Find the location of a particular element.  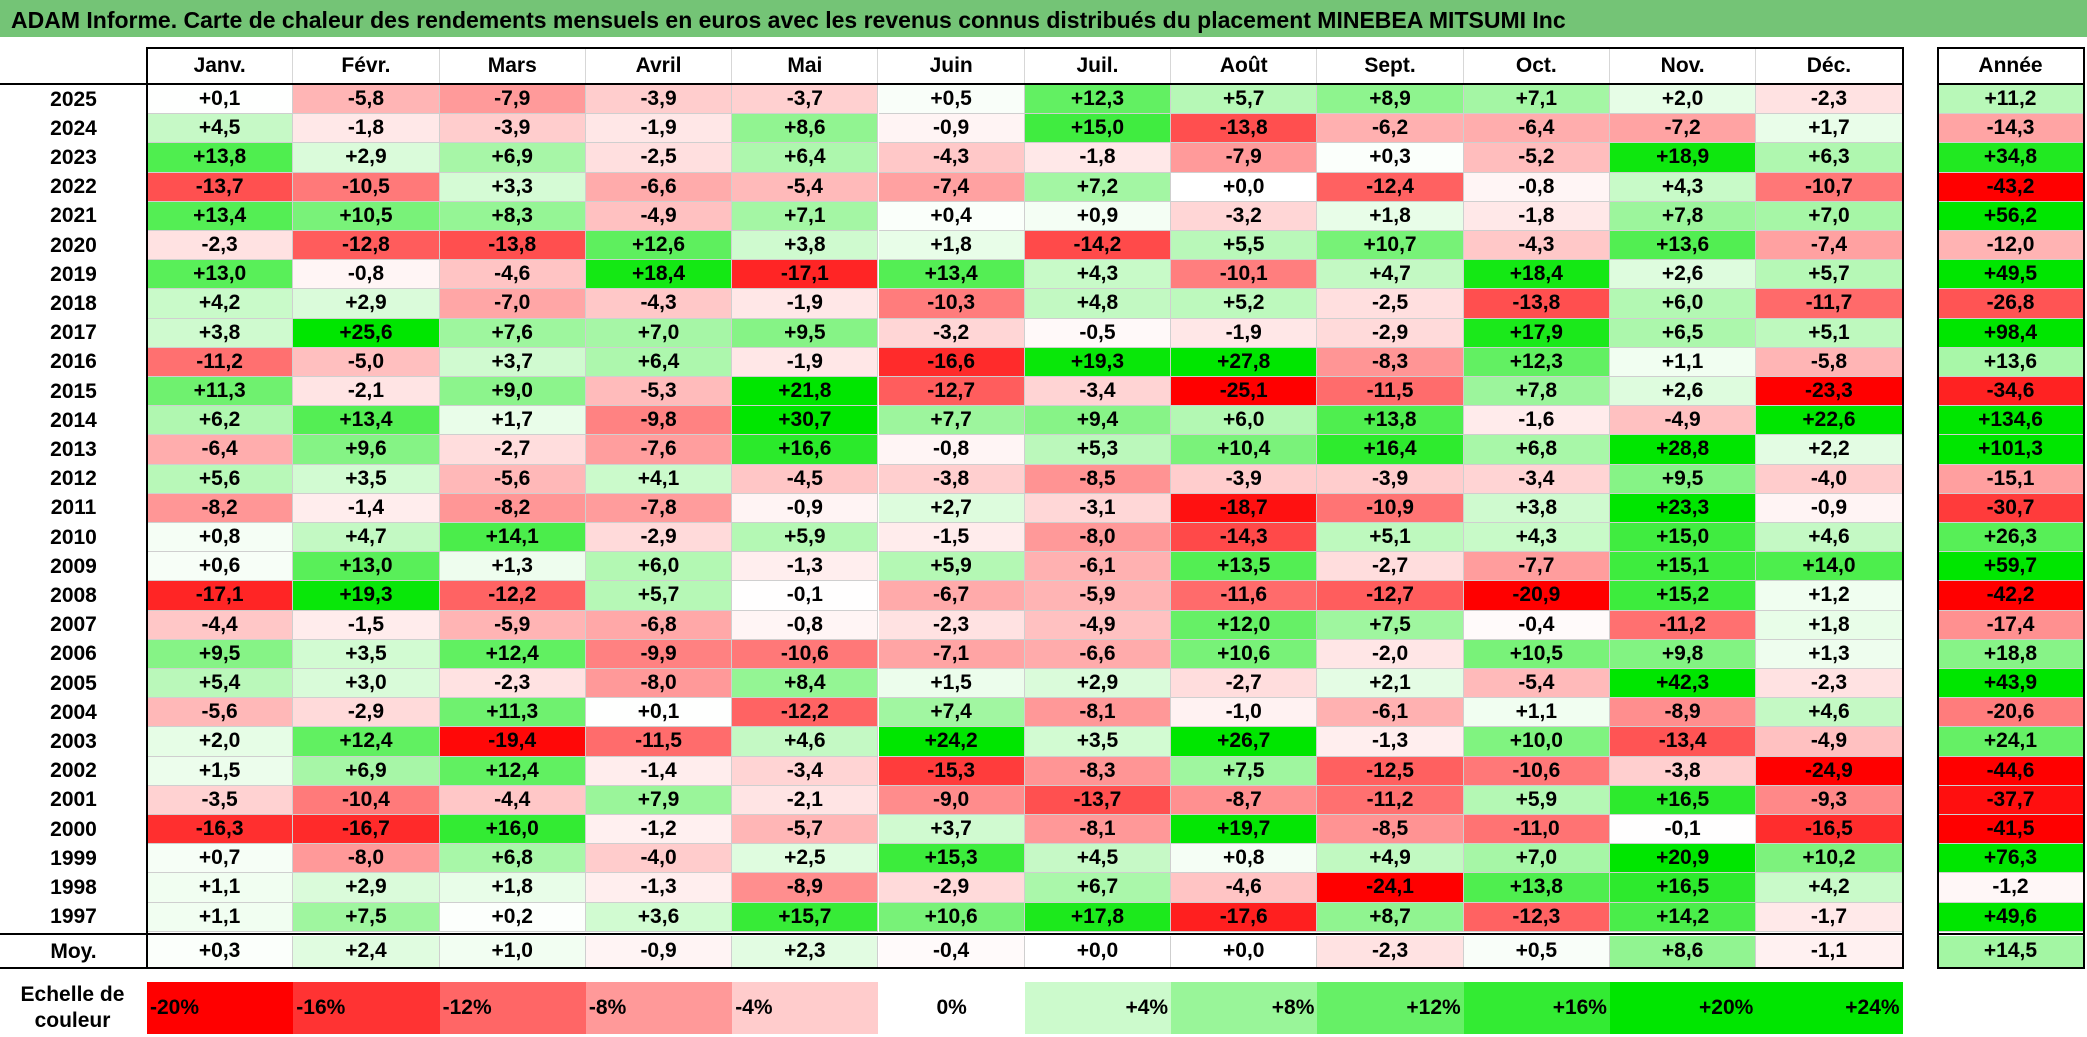

average-cell: +2,4 is located at coordinates (366, 951).